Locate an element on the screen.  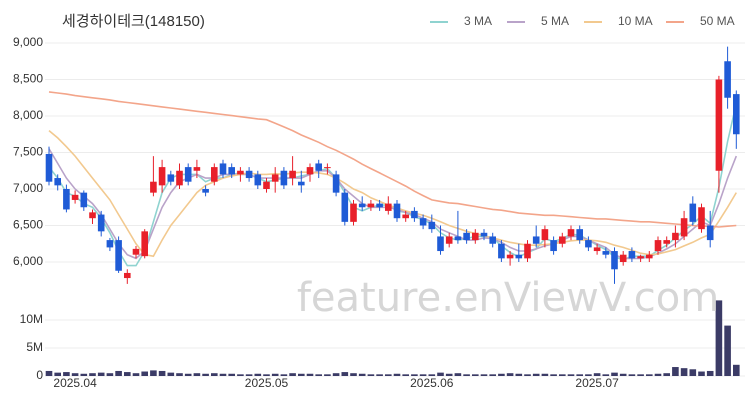
x-tick-label: 2025.04 is located at coordinates (75, 383).